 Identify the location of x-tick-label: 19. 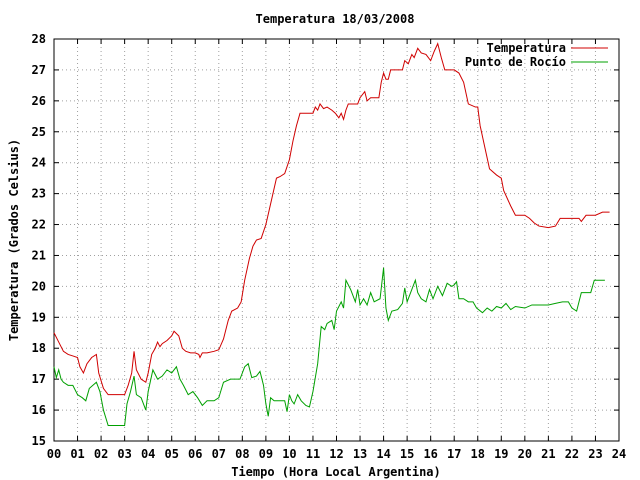
(501, 454).